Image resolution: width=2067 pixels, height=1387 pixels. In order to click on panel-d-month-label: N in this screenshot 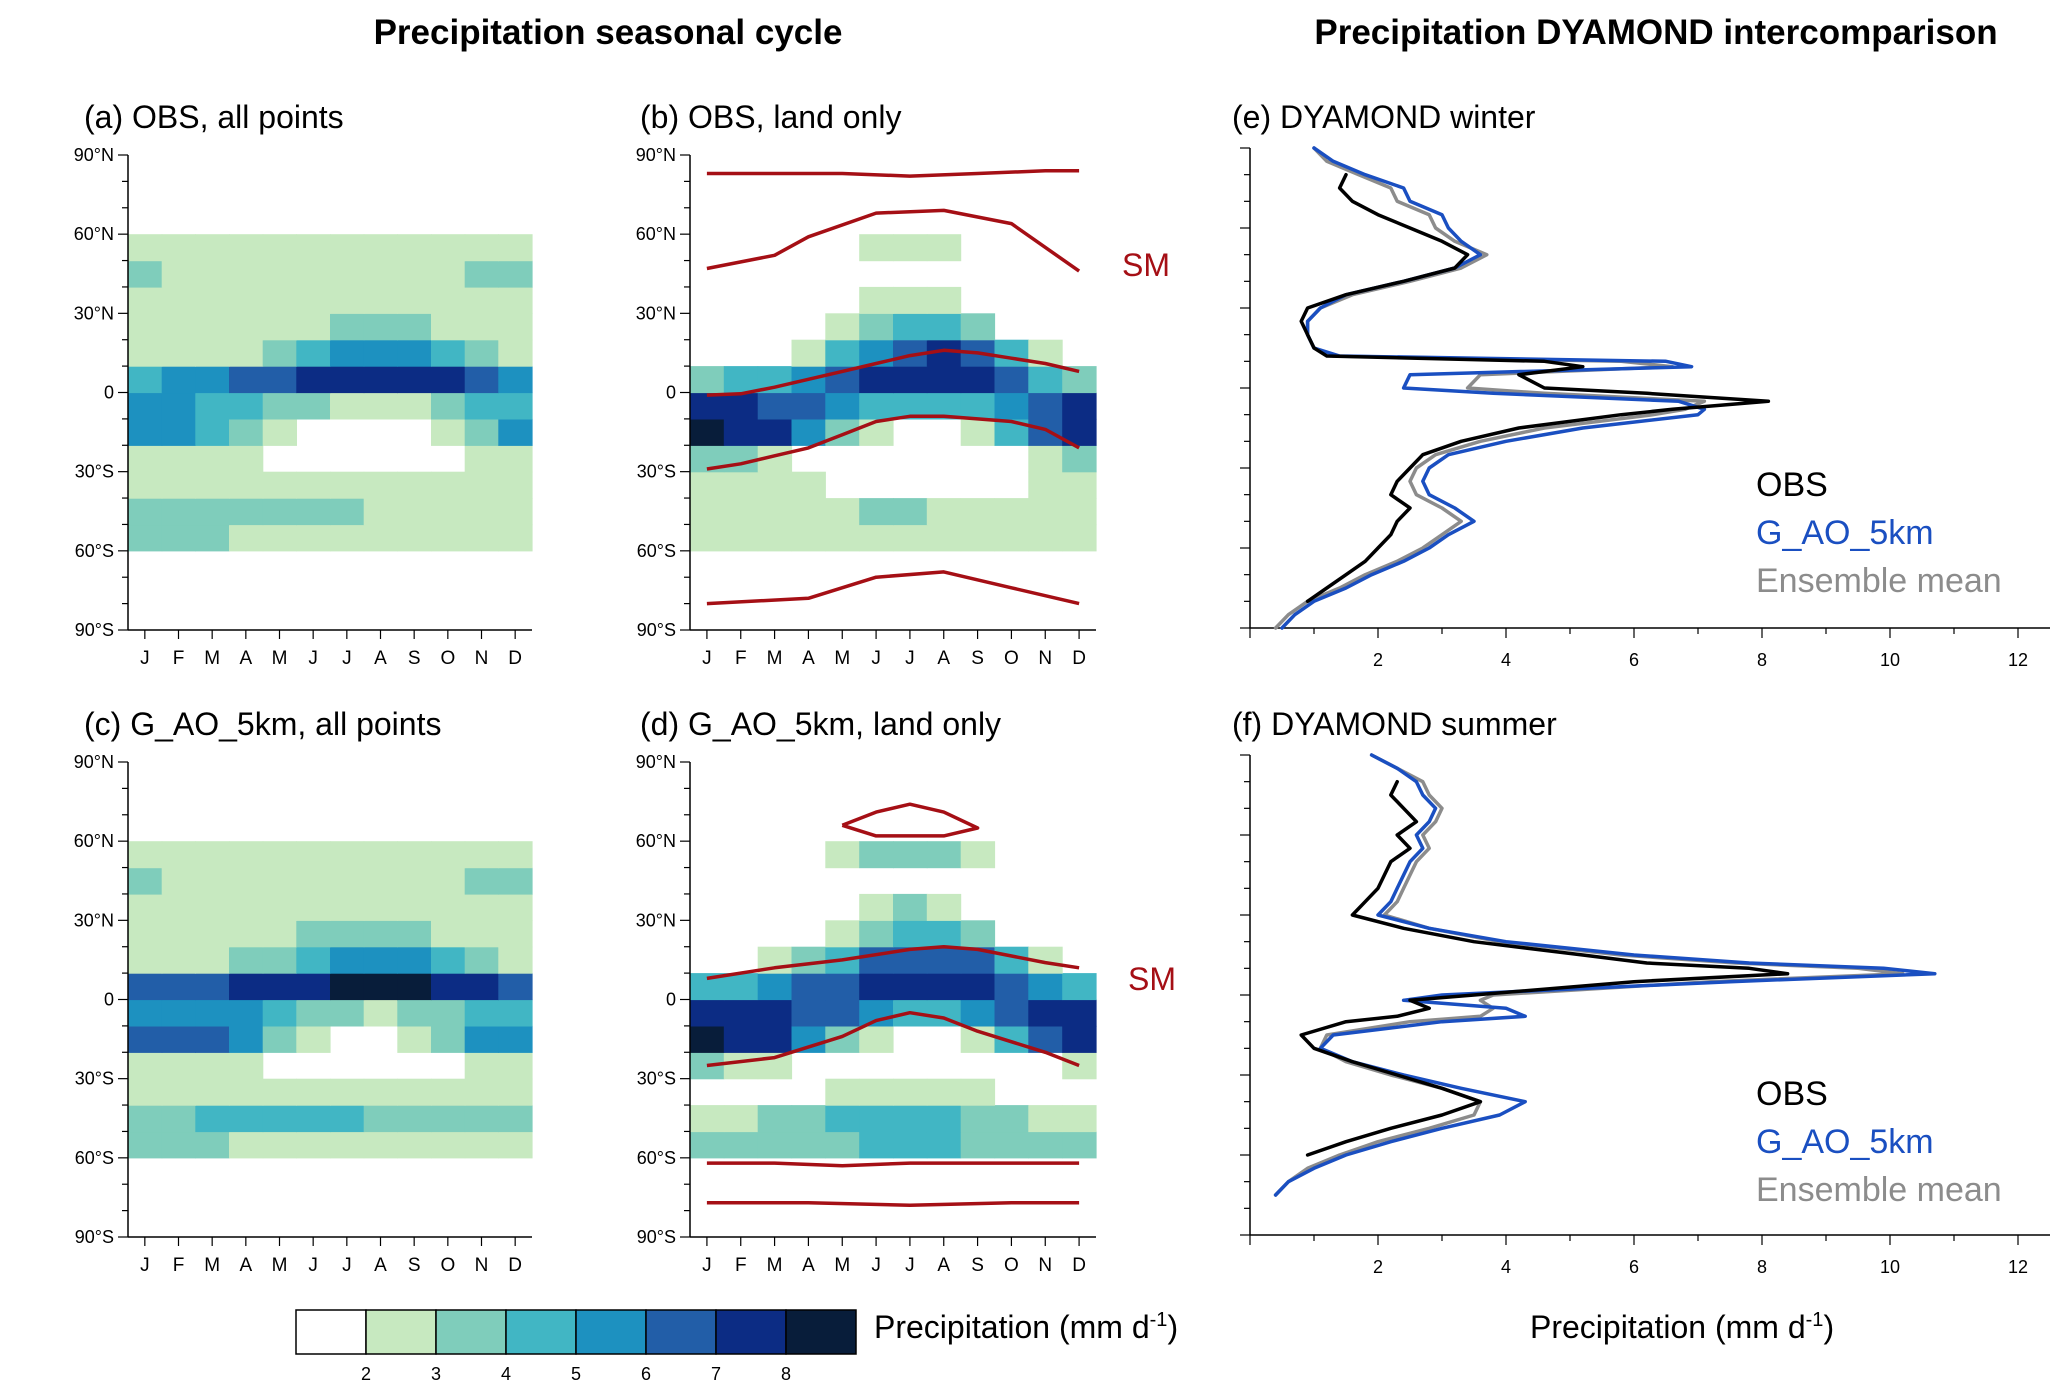, I will do `click(1045, 1265)`.